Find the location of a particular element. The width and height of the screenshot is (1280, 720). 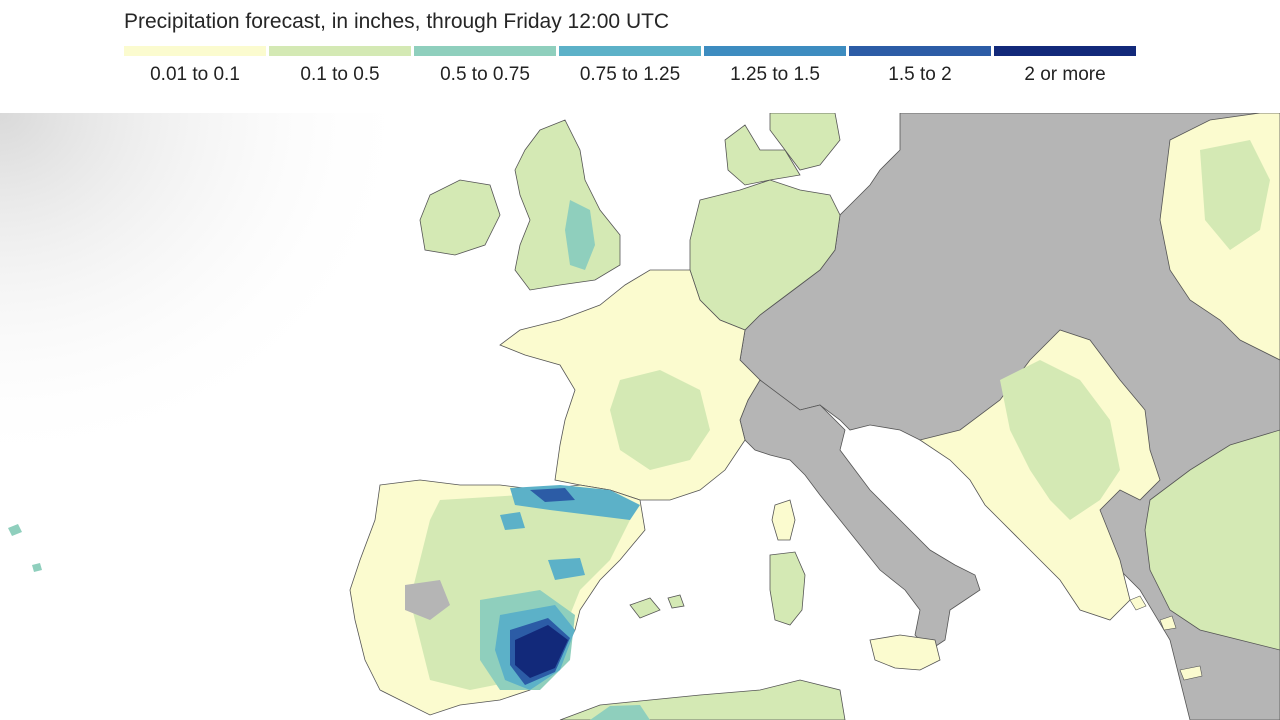

legend-label: 1.25 to 1.5 is located at coordinates (775, 74).